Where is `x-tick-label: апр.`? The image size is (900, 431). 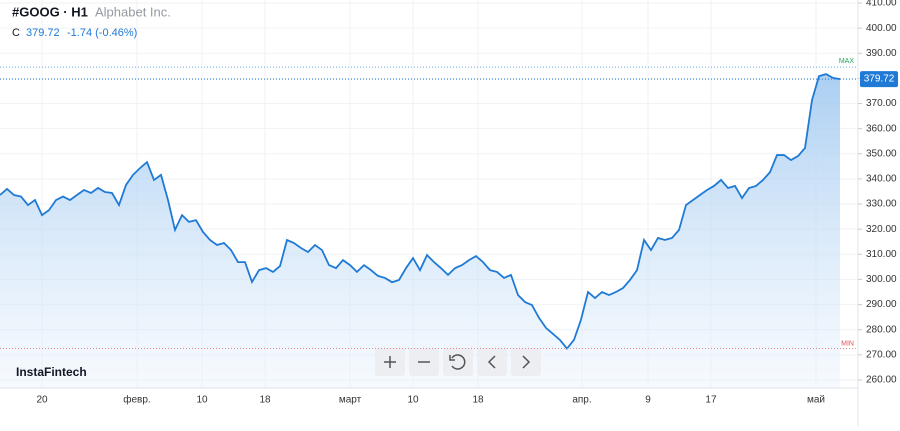 x-tick-label: апр. is located at coordinates (581, 400).